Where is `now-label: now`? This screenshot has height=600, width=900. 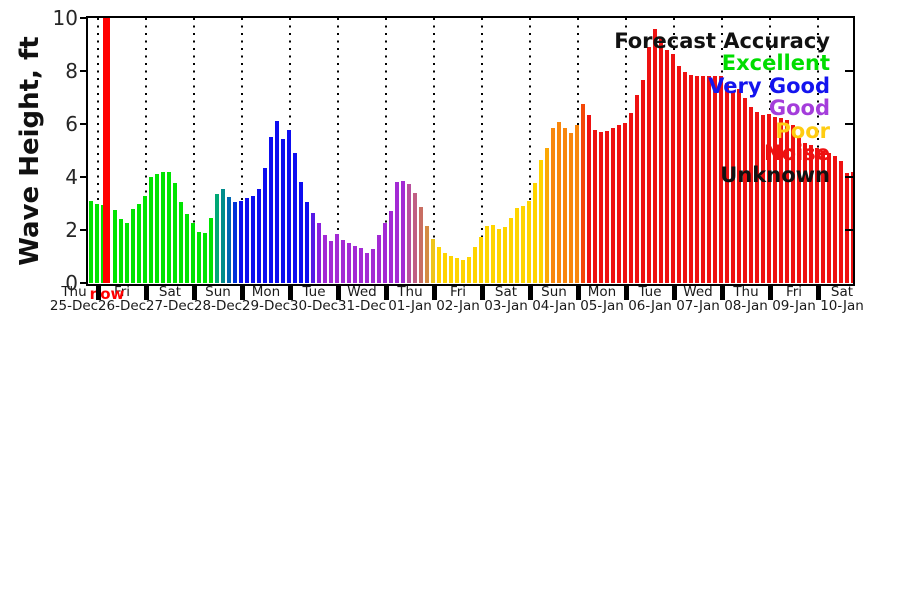 now-label: now is located at coordinates (107, 294).